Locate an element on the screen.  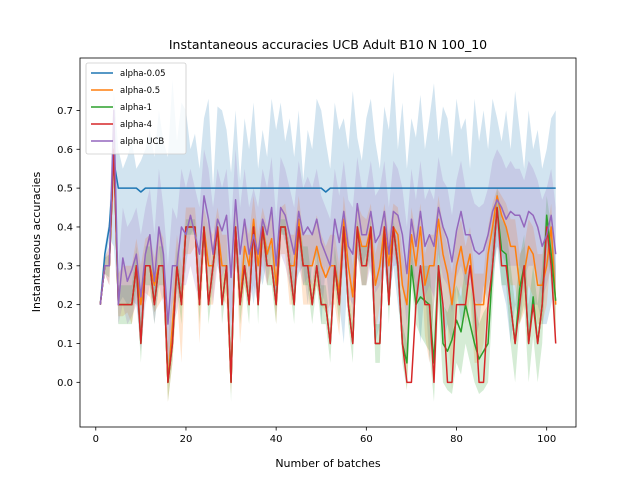
legend-entry: alpha UCB is located at coordinates (142, 142).